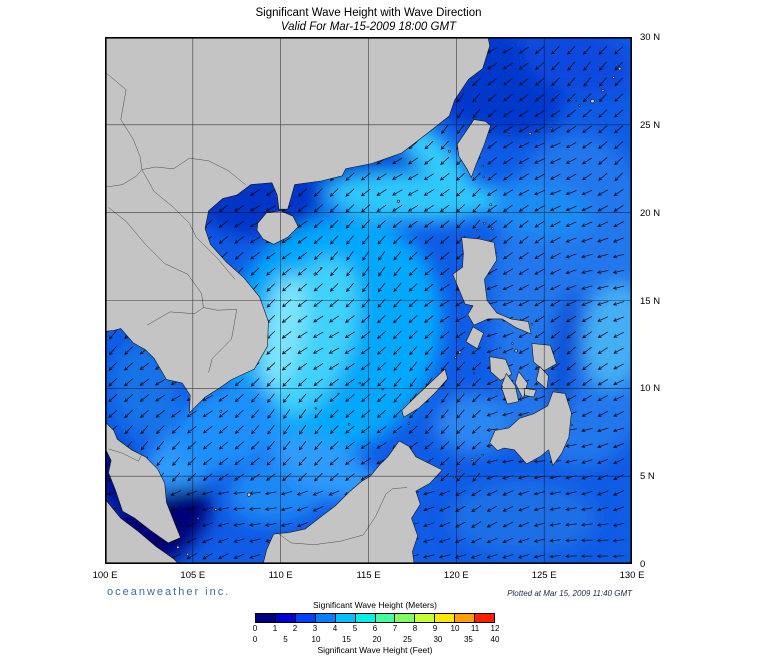 This screenshot has height=665, width=775. What do you see at coordinates (395, 628) in the screenshot?
I see `meters-tick-label: 7` at bounding box center [395, 628].